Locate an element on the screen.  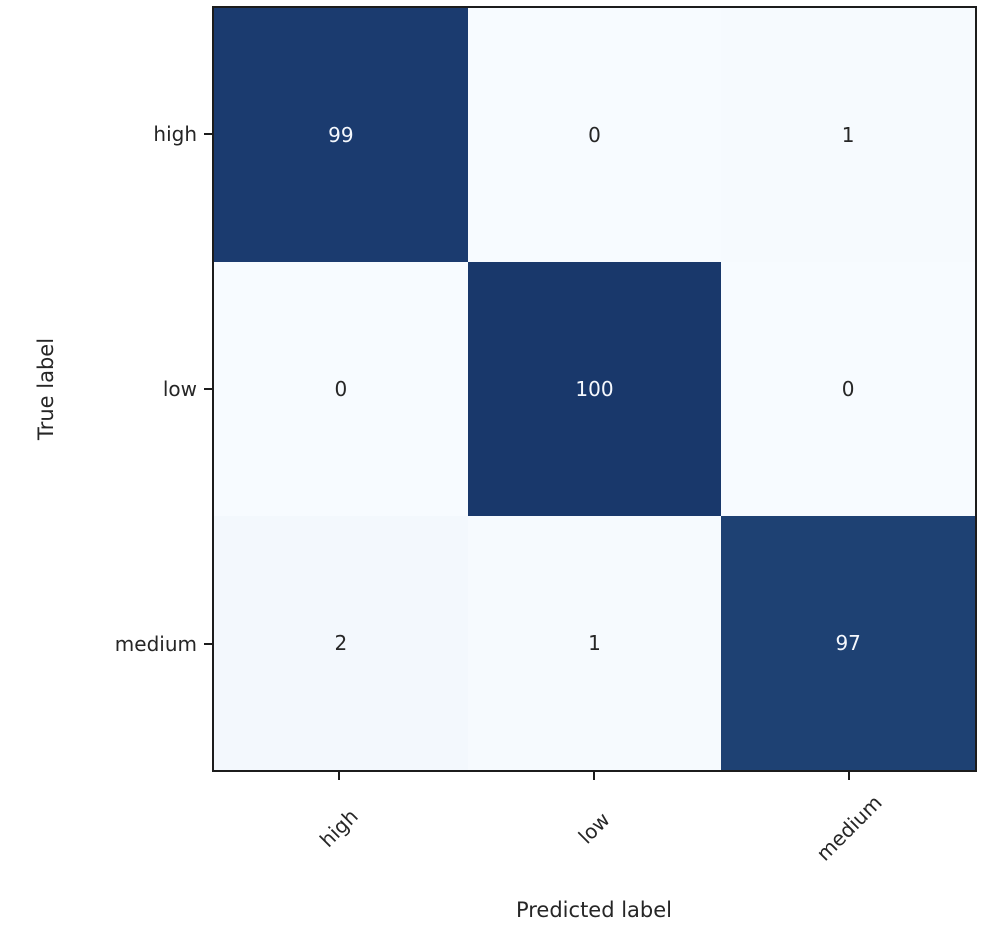
cell-value: 2 is located at coordinates (341, 643).